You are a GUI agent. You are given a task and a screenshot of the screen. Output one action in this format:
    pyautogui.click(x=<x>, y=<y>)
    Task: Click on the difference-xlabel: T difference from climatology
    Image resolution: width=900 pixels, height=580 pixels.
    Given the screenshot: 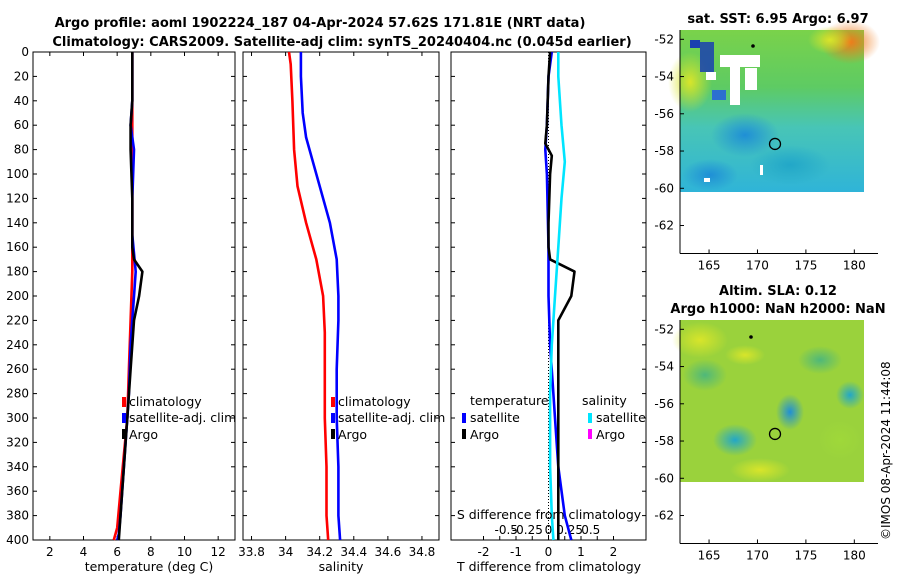 What is the action you would take?
    pyautogui.click(x=549, y=566)
    